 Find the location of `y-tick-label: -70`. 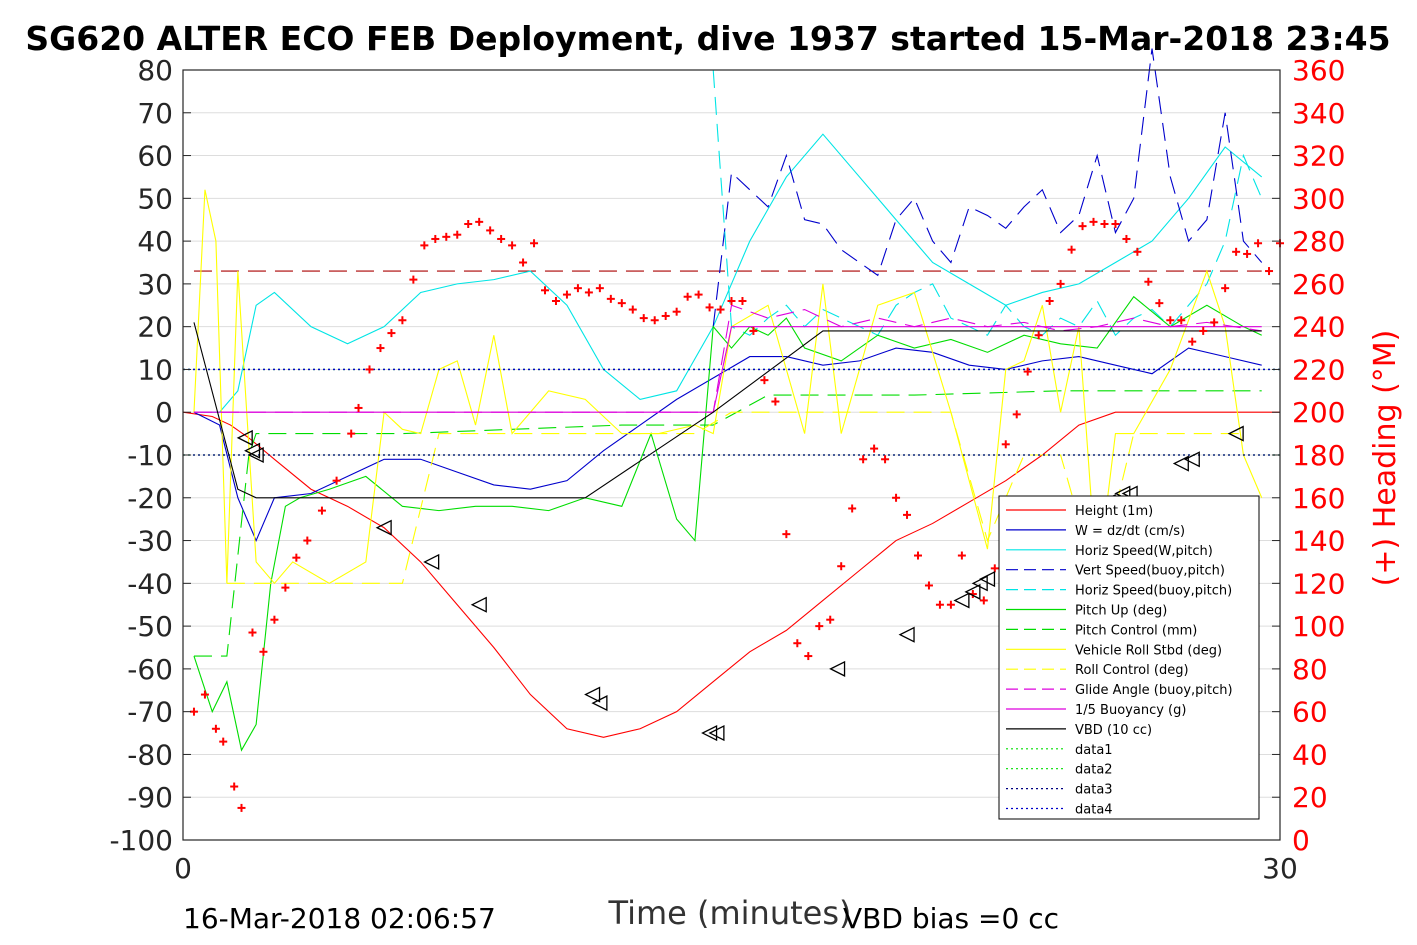

y-tick-label: -70 is located at coordinates (150, 712).